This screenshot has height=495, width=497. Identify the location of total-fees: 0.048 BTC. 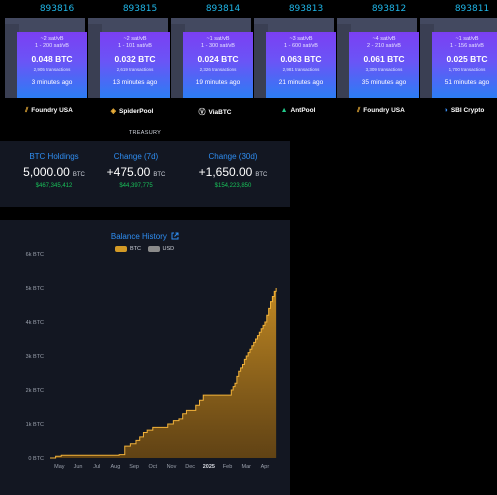
(52, 59).